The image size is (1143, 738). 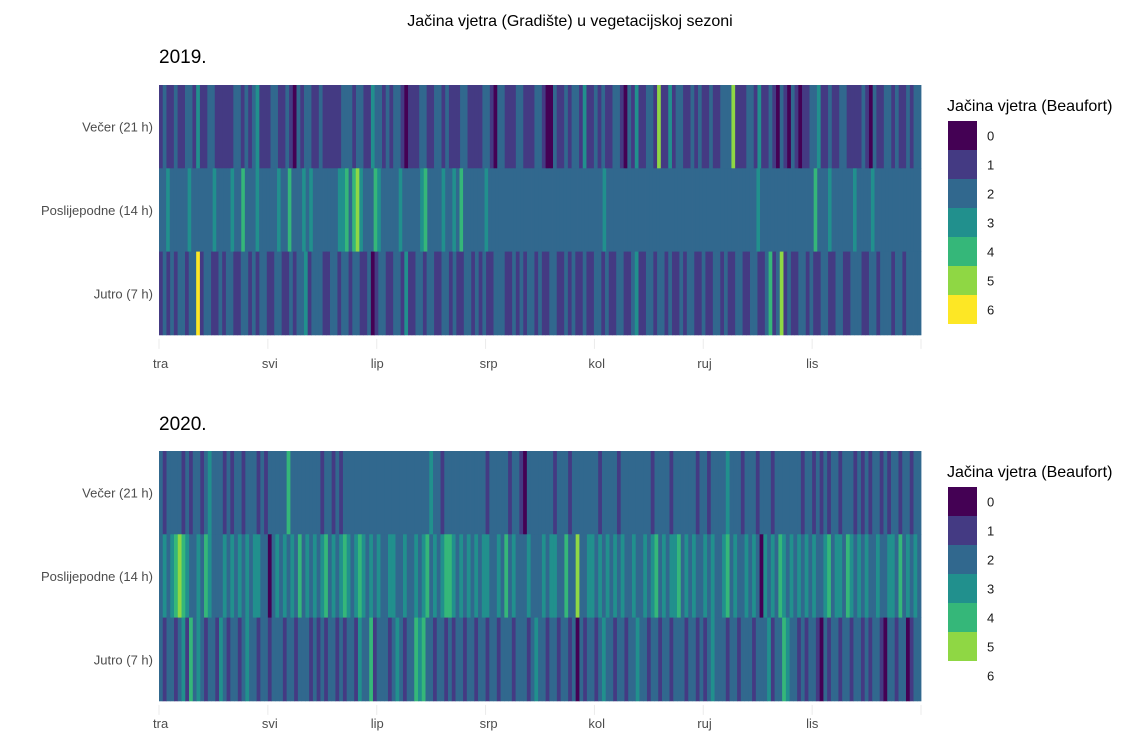 What do you see at coordinates (183, 57) in the screenshot?
I see `panel-title: 2019.` at bounding box center [183, 57].